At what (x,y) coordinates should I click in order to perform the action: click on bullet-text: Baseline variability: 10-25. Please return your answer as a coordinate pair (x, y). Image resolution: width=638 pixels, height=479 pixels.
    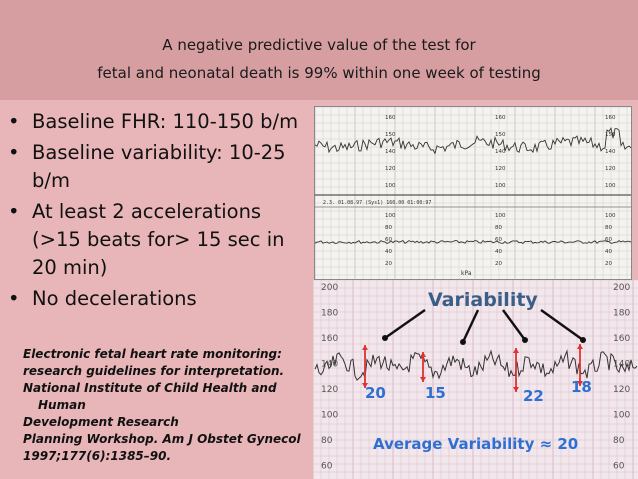
    Looking at the image, I should click on (159, 152).